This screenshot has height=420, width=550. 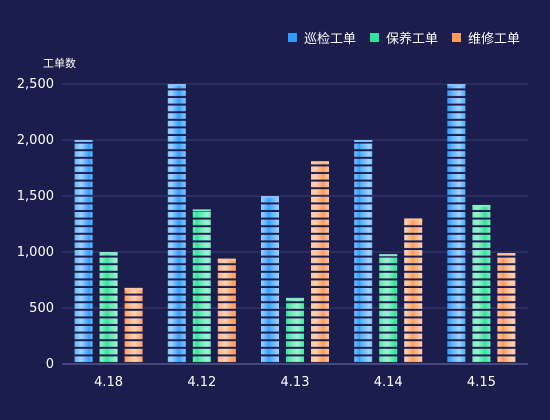 I want to click on x-tick-label: 4.15, so click(x=481, y=382).